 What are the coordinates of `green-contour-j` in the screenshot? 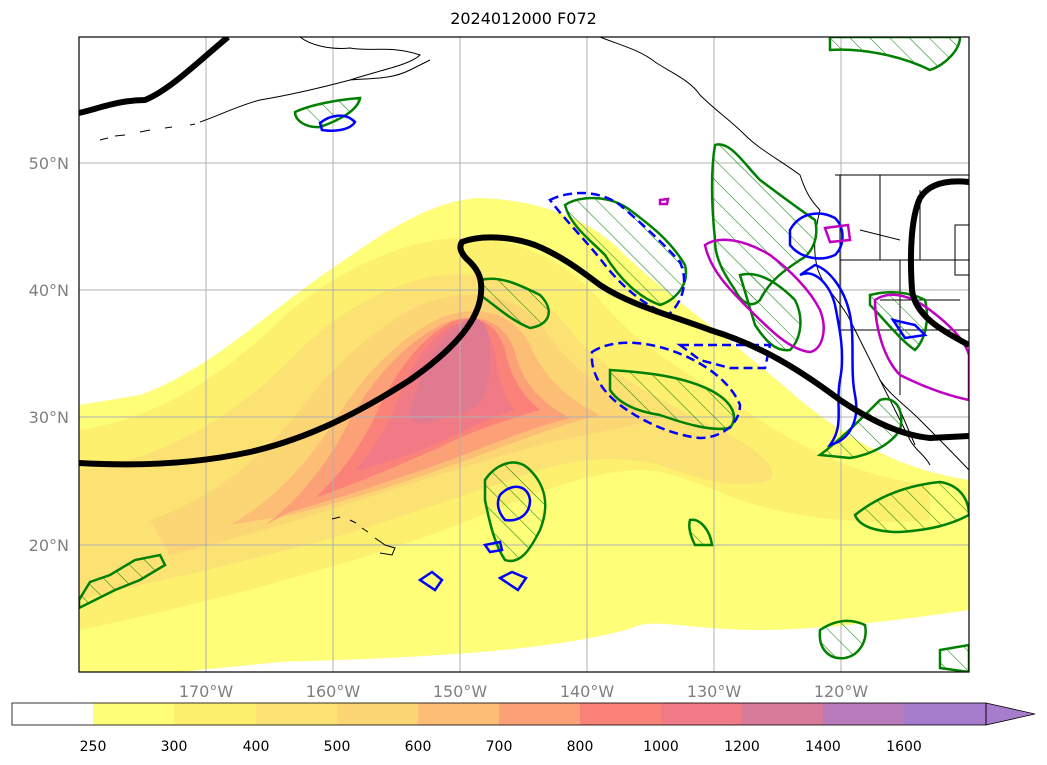 It's located at (123, 581).